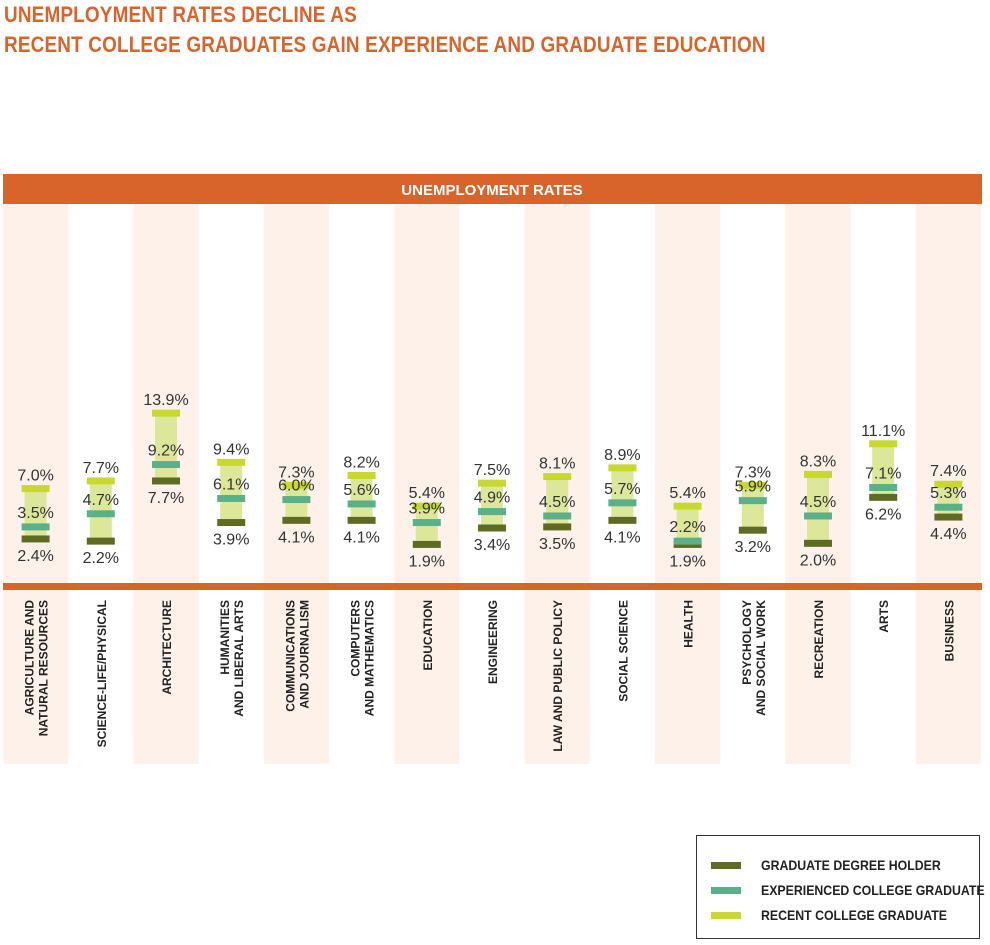  What do you see at coordinates (35, 556) in the screenshot?
I see `graduate-value-label: 2.4%` at bounding box center [35, 556].